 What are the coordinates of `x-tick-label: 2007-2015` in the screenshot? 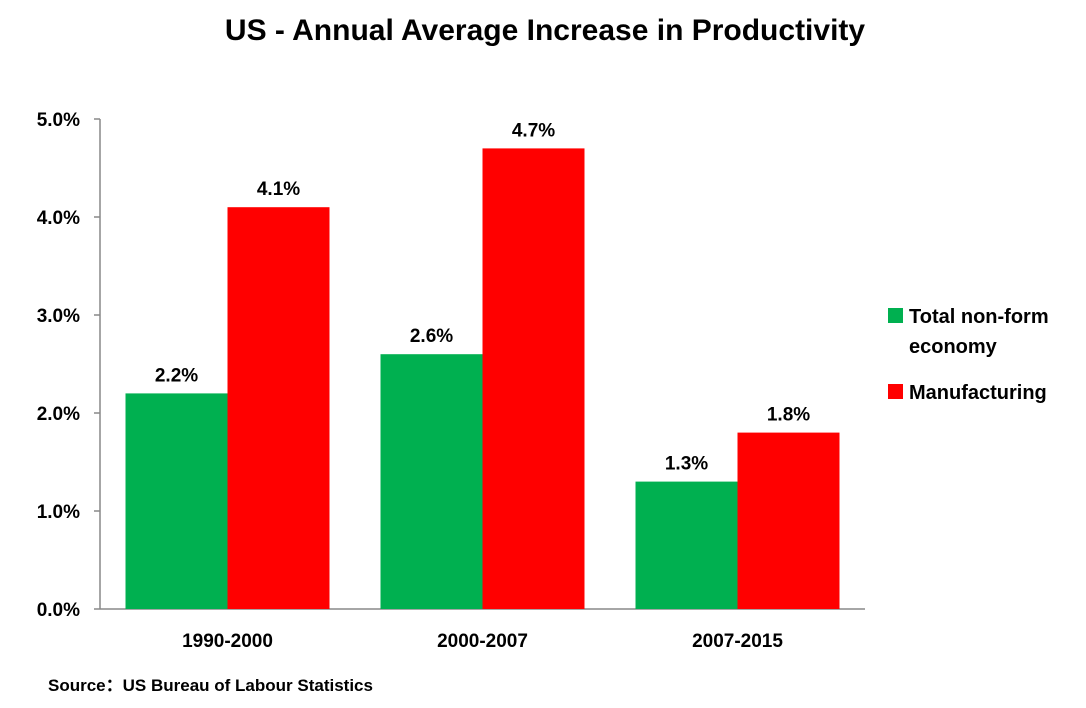 It's located at (737, 641).